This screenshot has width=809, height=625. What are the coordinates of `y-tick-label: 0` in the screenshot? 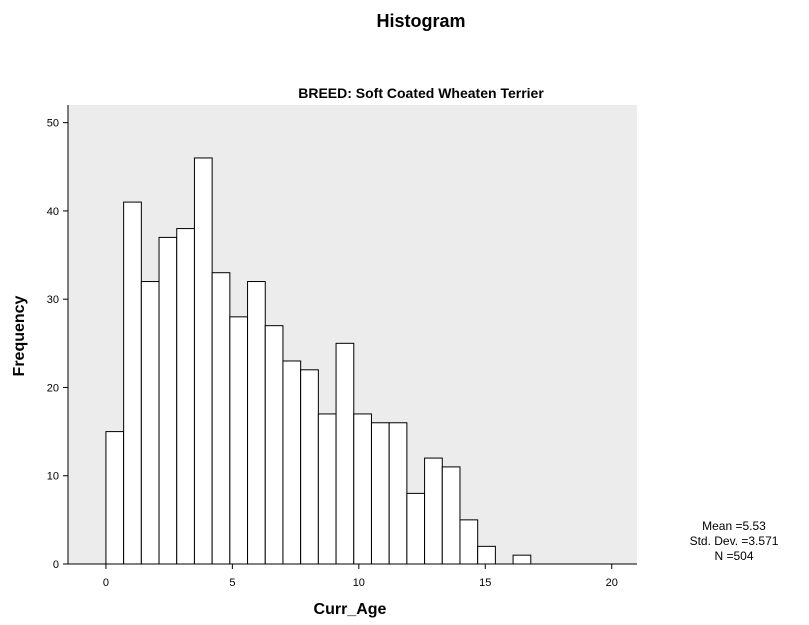 It's located at (56, 565).